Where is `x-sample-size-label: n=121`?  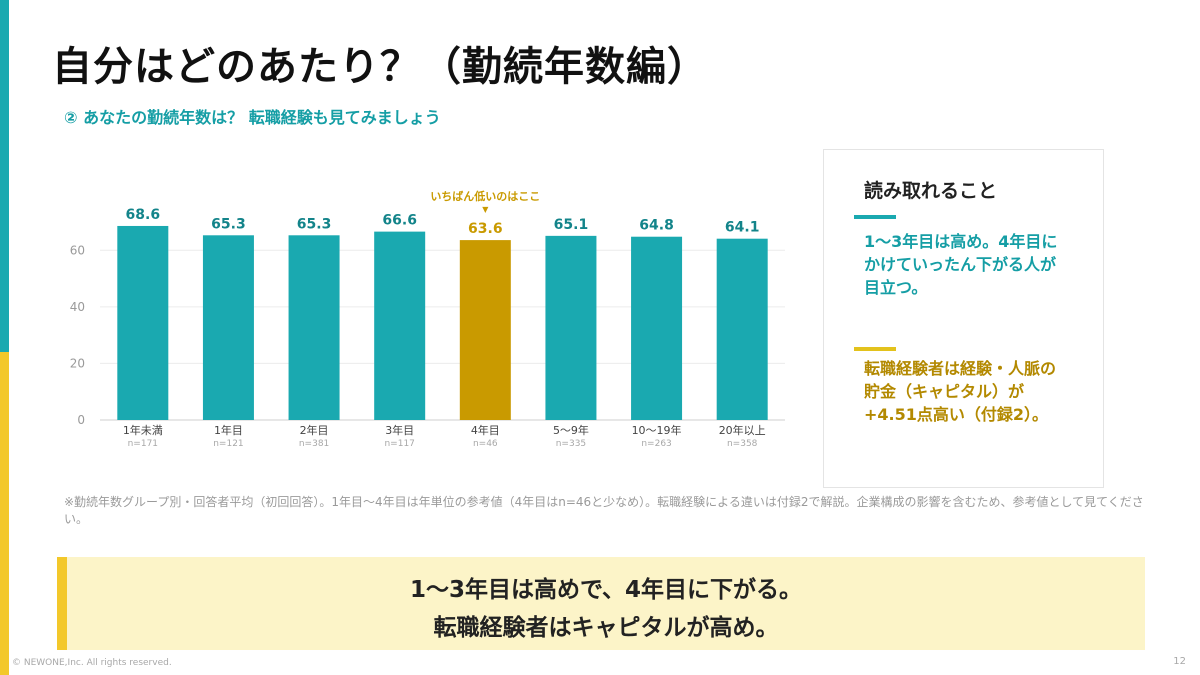 x-sample-size-label: n=121 is located at coordinates (228, 444).